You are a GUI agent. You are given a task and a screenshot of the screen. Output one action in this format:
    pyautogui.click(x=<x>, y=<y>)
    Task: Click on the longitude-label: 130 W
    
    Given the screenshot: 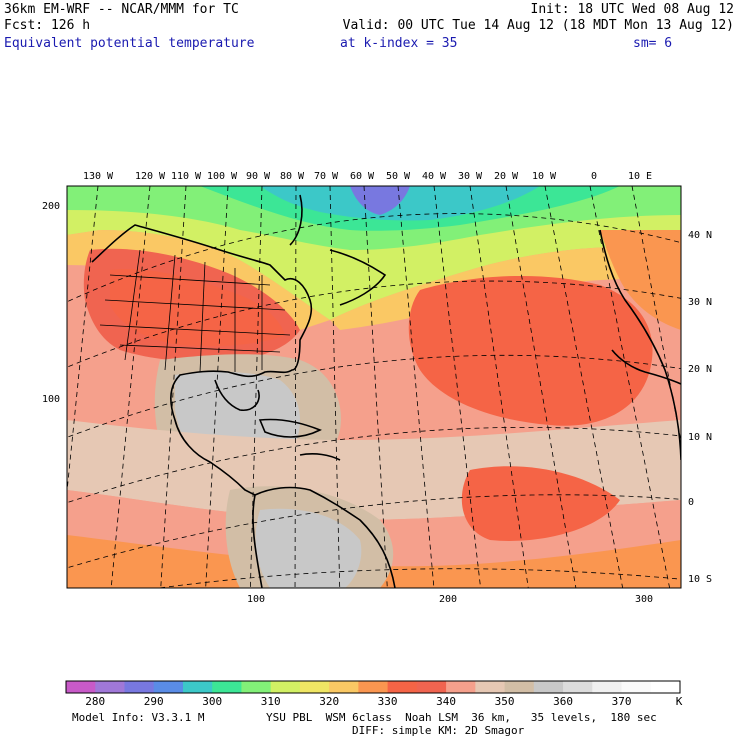 What is the action you would take?
    pyautogui.click(x=98, y=176)
    